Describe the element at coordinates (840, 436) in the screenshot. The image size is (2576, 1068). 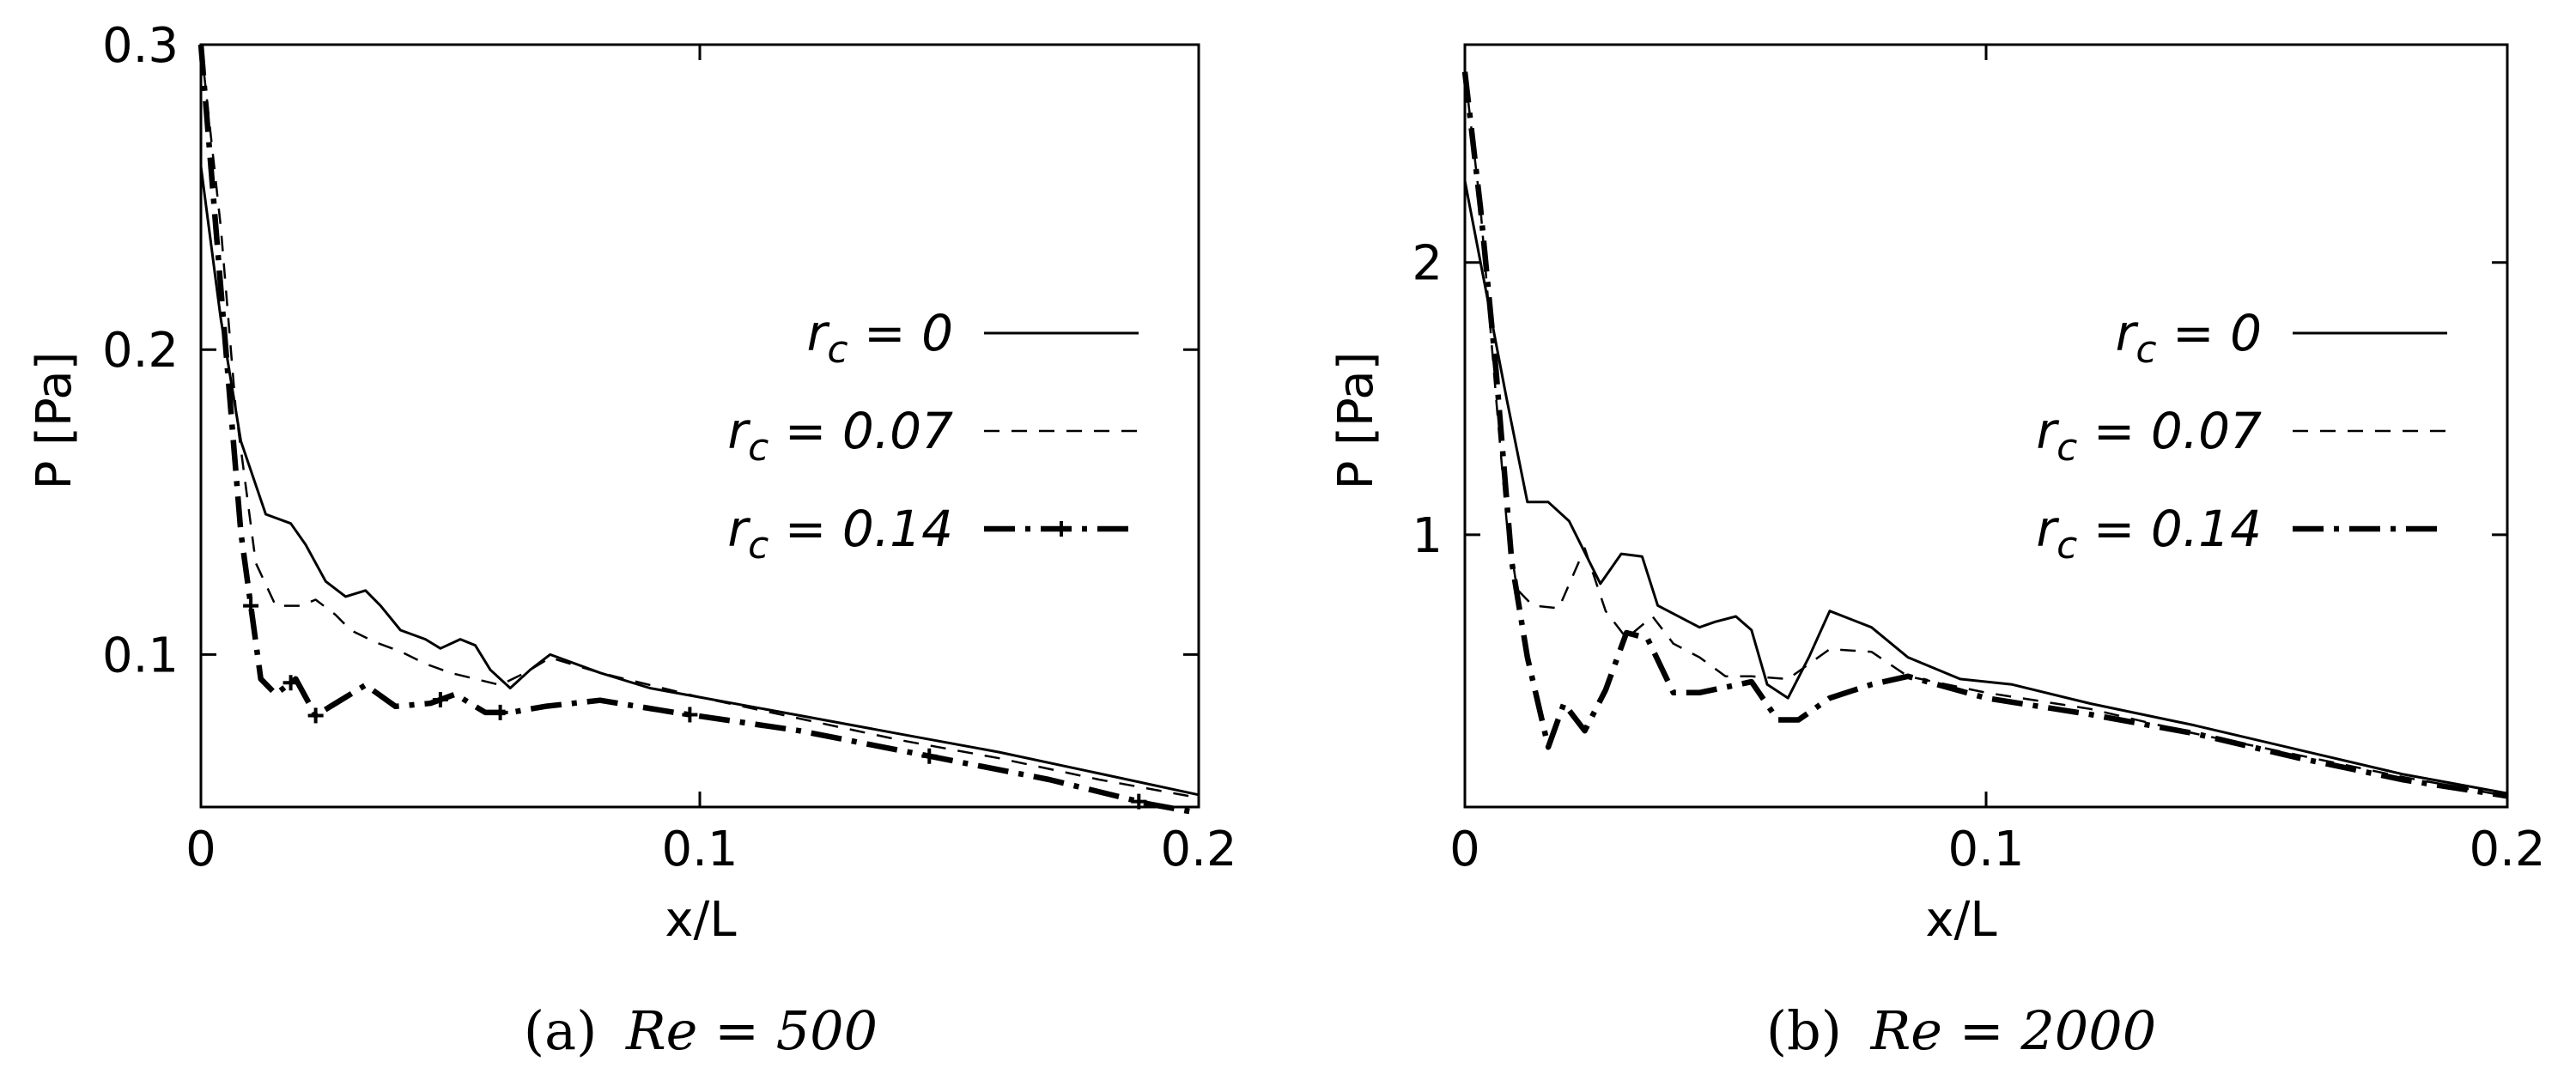
I see `panel-a-legend-label-2: rc = 0.07` at that location.